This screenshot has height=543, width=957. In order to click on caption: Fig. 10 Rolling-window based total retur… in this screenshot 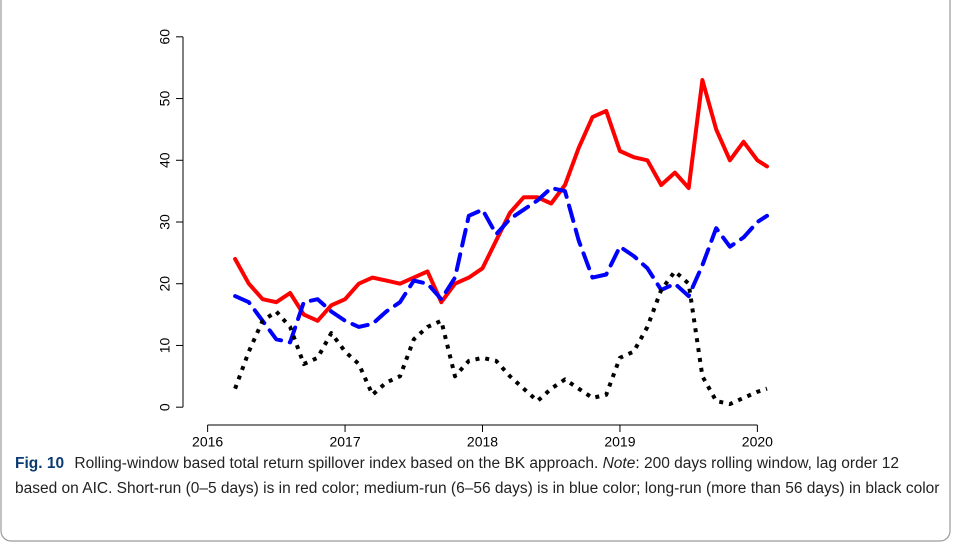, I will do `click(477, 476)`.